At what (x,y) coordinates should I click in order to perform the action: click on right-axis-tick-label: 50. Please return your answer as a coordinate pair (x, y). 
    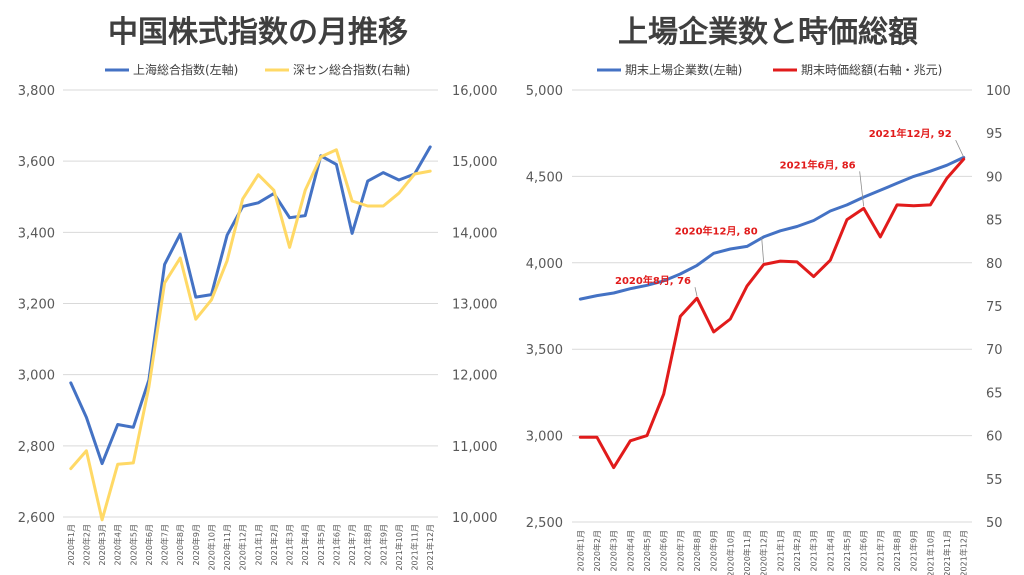
    Looking at the image, I should click on (994, 523).